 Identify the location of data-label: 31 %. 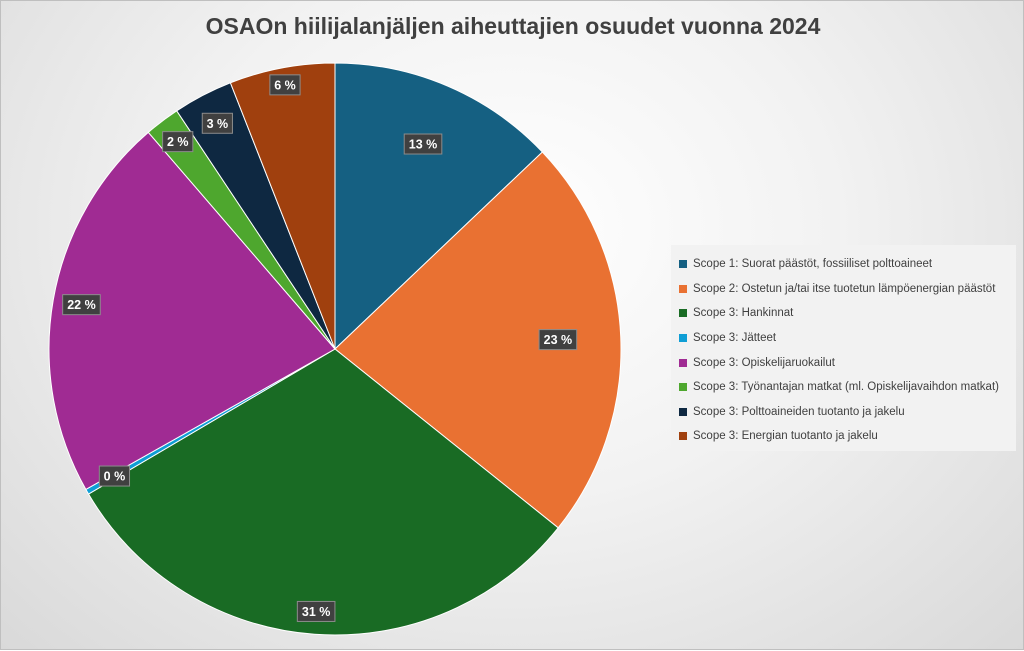
(316, 611).